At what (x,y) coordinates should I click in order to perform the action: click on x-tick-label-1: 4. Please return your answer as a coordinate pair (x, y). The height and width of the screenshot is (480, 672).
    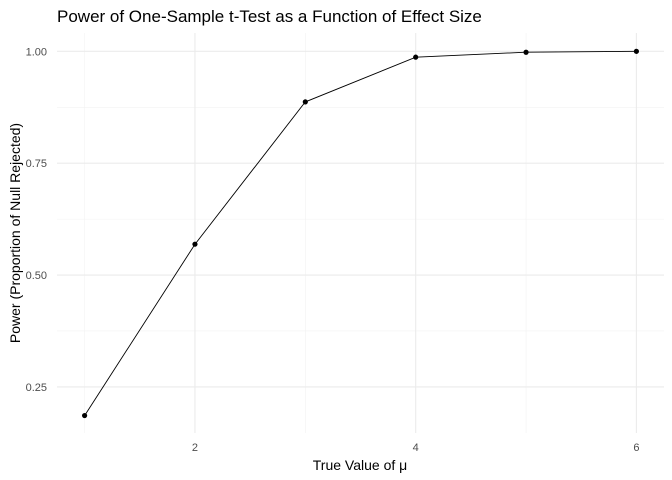
    Looking at the image, I should click on (416, 448).